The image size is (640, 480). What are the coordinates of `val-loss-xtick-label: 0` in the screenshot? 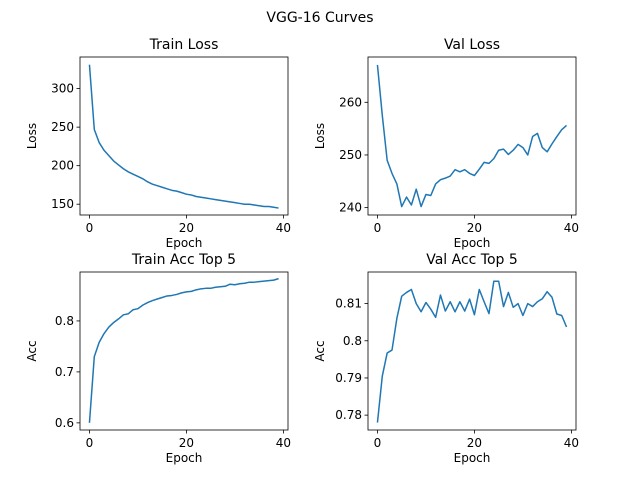 It's located at (378, 228).